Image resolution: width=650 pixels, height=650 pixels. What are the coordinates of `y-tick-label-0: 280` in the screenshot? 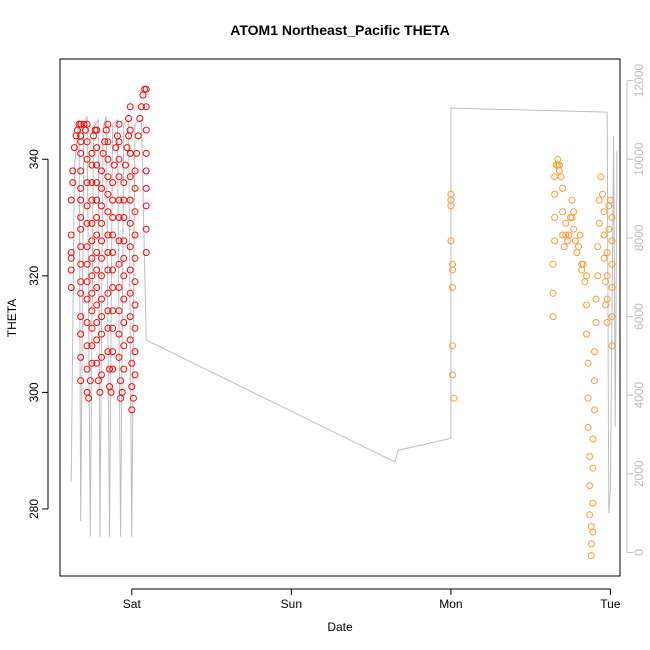 It's located at (34, 509).